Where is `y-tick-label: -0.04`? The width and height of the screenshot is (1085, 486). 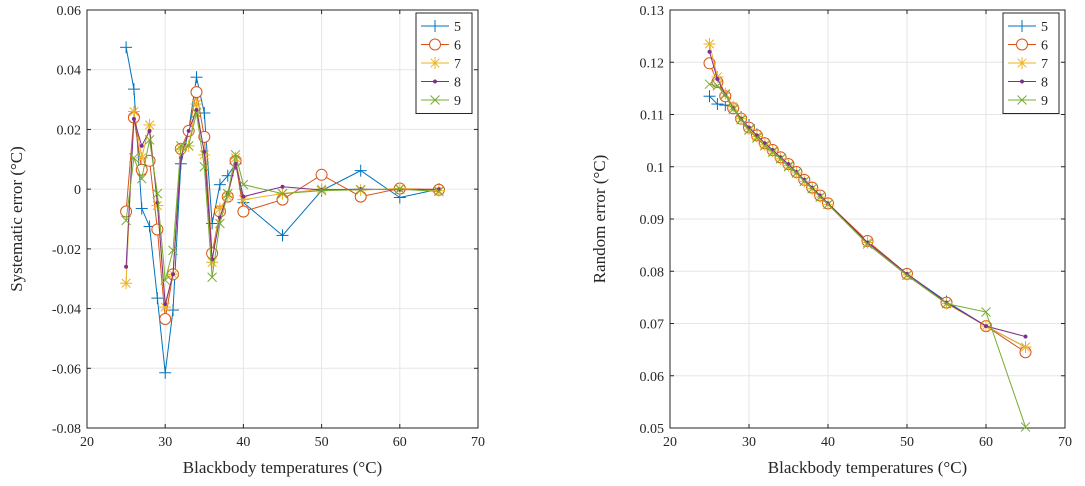
y-tick-label: -0.04 is located at coordinates (66, 310).